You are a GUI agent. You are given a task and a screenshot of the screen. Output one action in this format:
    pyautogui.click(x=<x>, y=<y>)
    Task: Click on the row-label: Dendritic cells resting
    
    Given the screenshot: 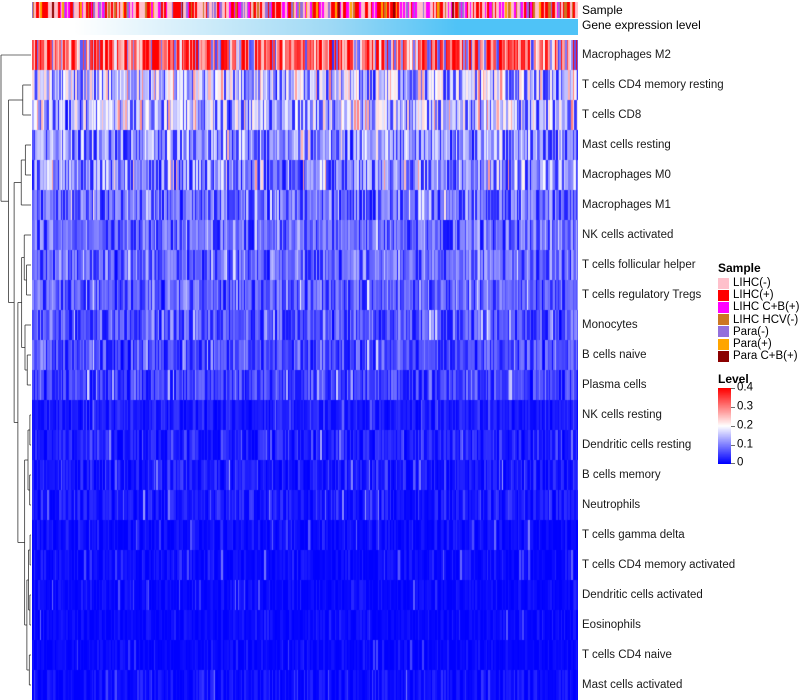 What is the action you would take?
    pyautogui.click(x=637, y=445)
    